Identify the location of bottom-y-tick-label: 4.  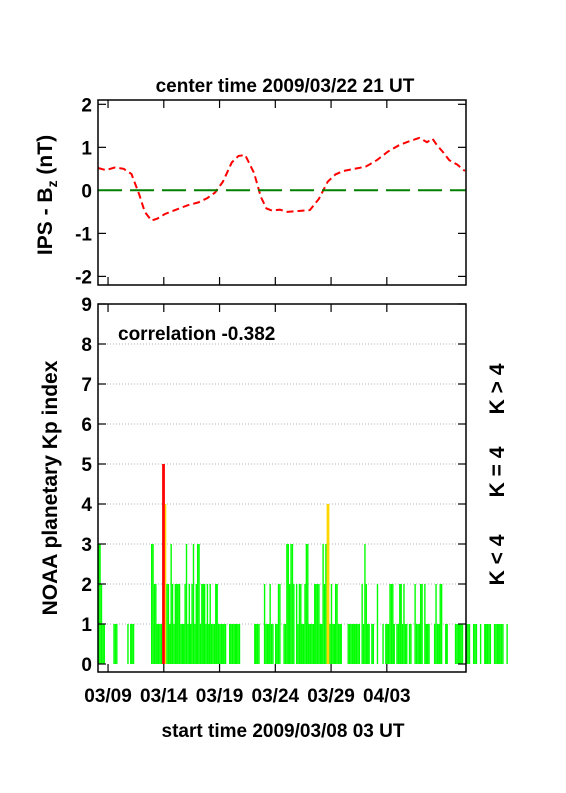
(86, 505).